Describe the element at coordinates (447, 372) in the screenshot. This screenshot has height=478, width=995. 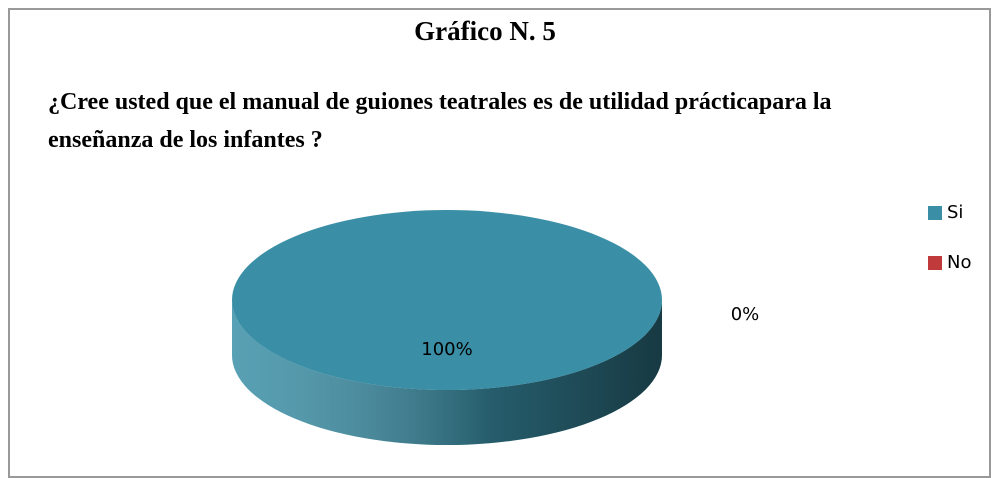
I see `pie-side-shade` at that location.